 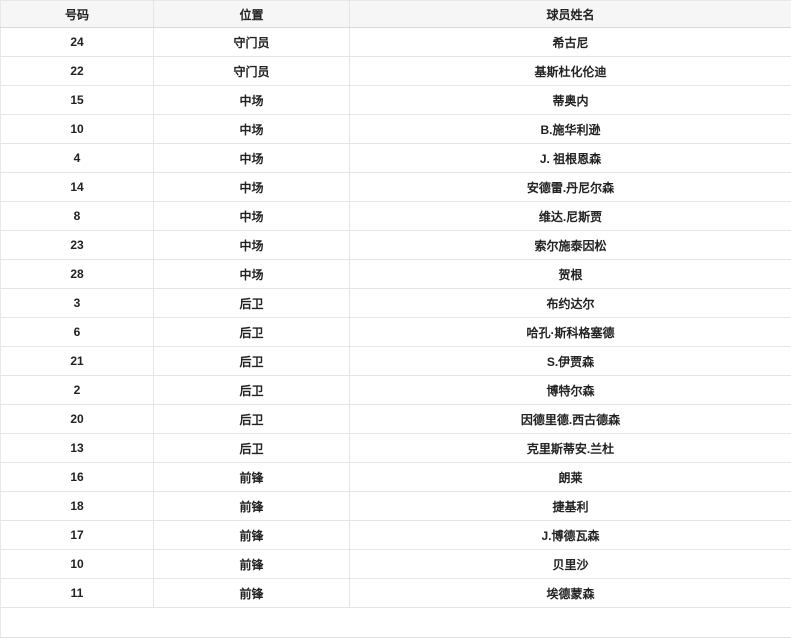 I want to click on cell-number: 13, so click(x=77, y=448).